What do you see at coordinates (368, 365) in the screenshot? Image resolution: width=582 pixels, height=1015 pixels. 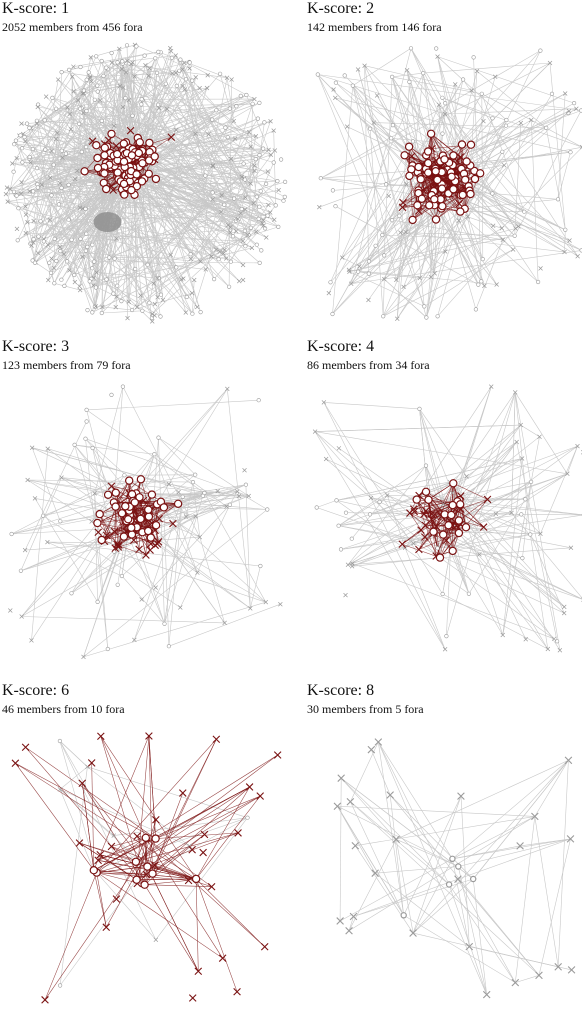 I see `panel-subtitle: 86 members from 34 fora` at bounding box center [368, 365].